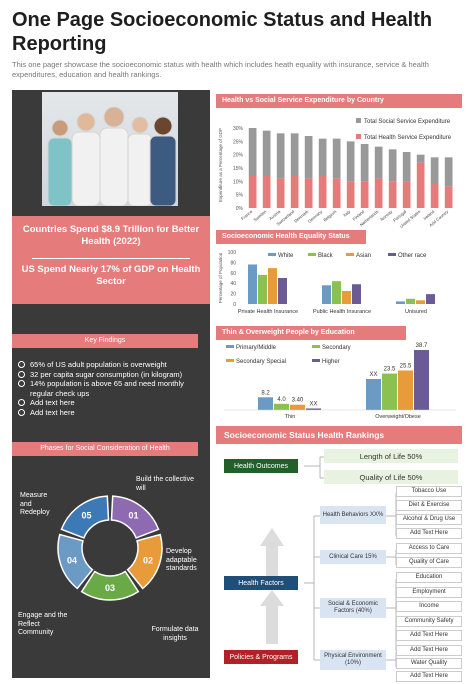  What do you see at coordinates (407, 122) in the screenshot?
I see `legend-label: Total Social Service Expenditure` at bounding box center [407, 122].